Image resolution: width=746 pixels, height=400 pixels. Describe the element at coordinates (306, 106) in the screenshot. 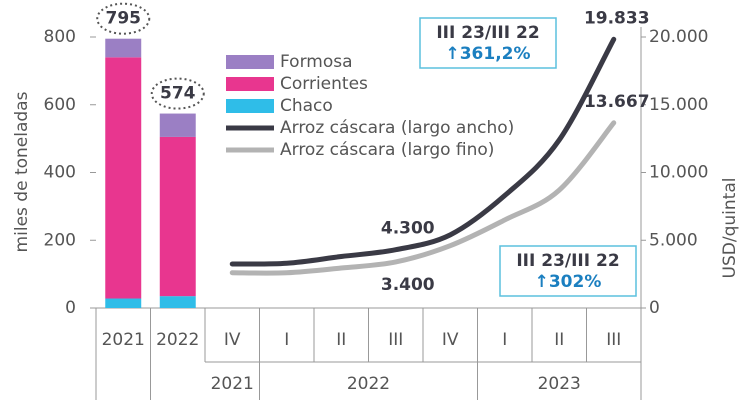

I see `legend-label: Chaco` at that location.